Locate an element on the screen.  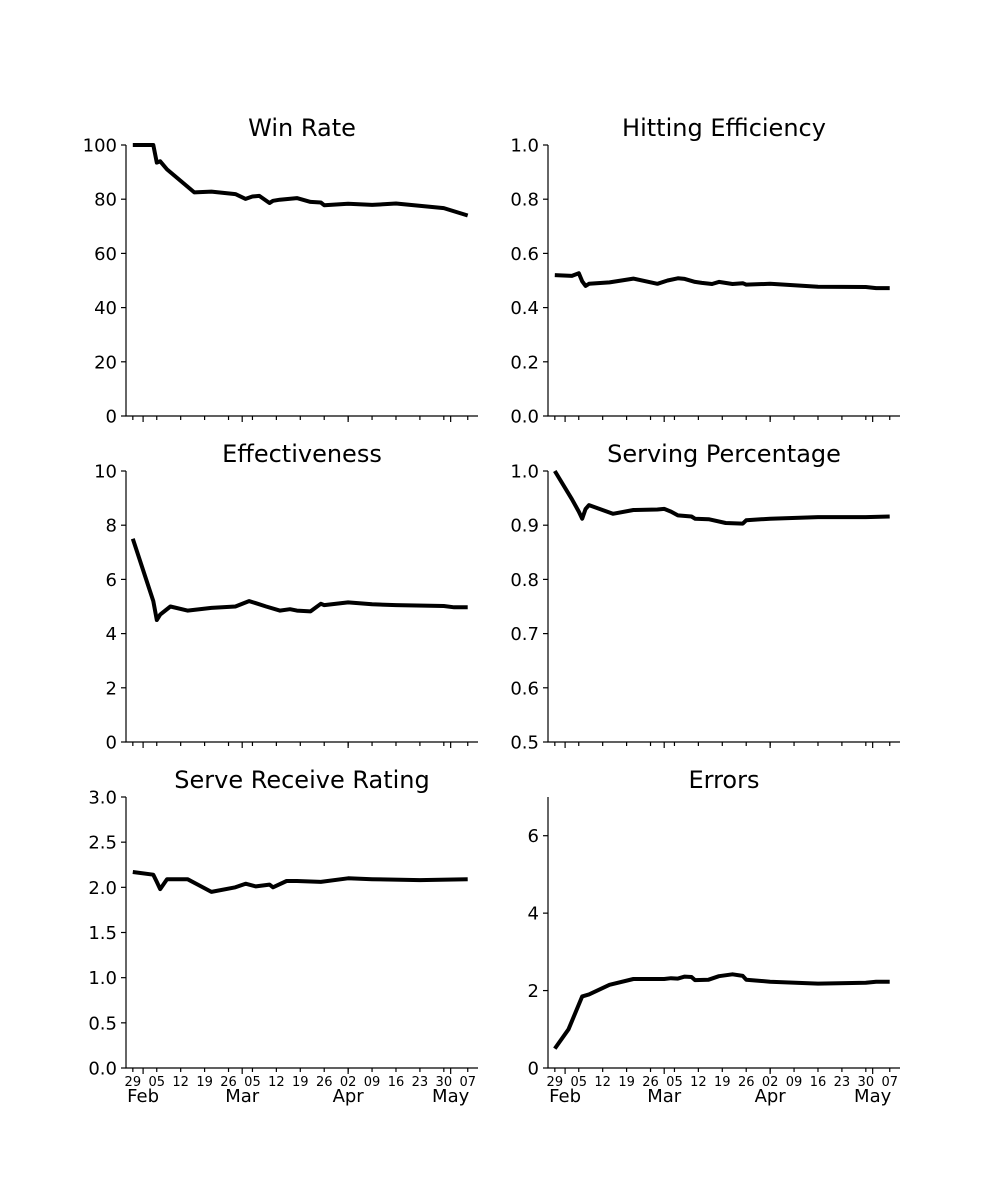
y-tick-label: 10 is located at coordinates (105, 472).